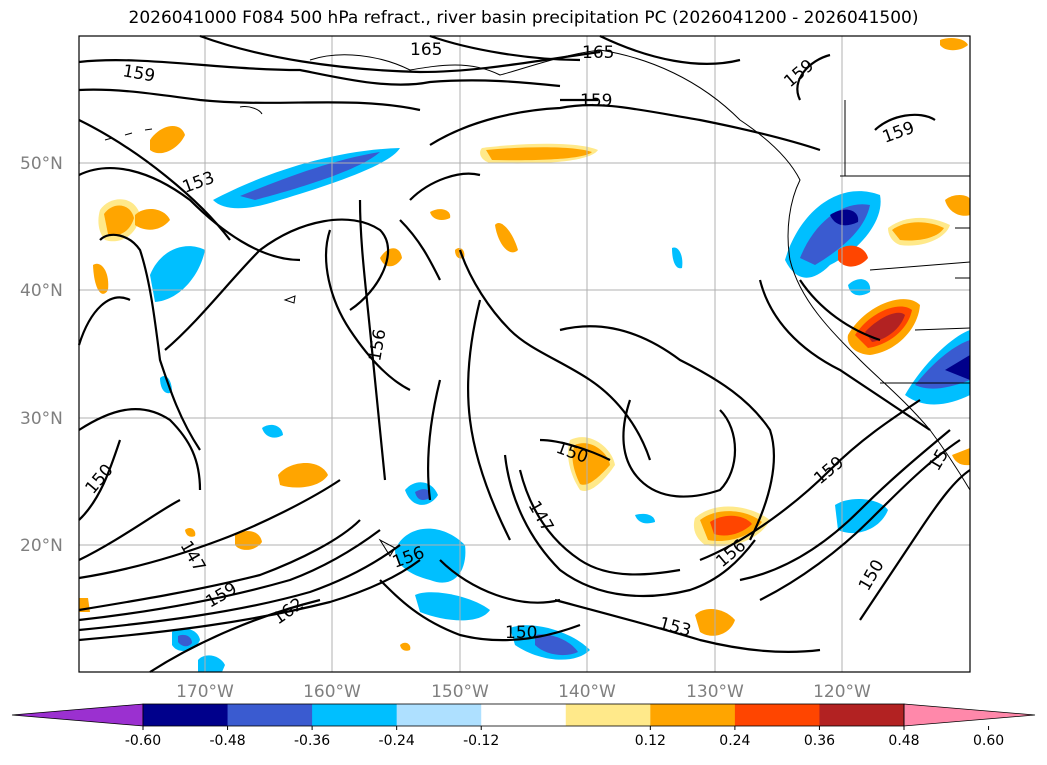  I want to click on latitude-labels: 50°N 40°N 30°N 20°N, so click(41, 355).